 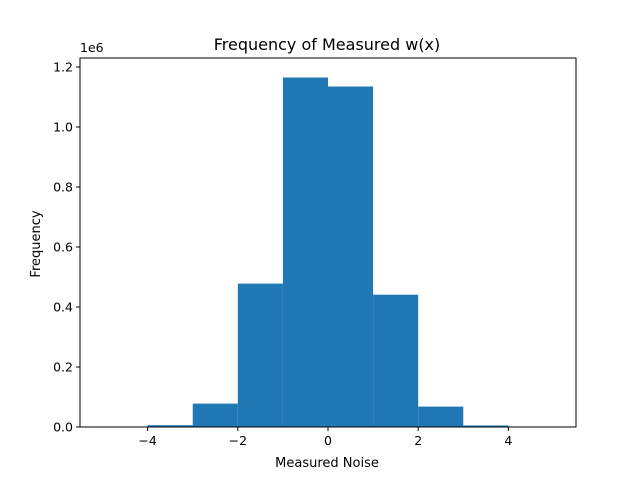 What do you see at coordinates (508, 440) in the screenshot?
I see `x-tick-label: 4` at bounding box center [508, 440].